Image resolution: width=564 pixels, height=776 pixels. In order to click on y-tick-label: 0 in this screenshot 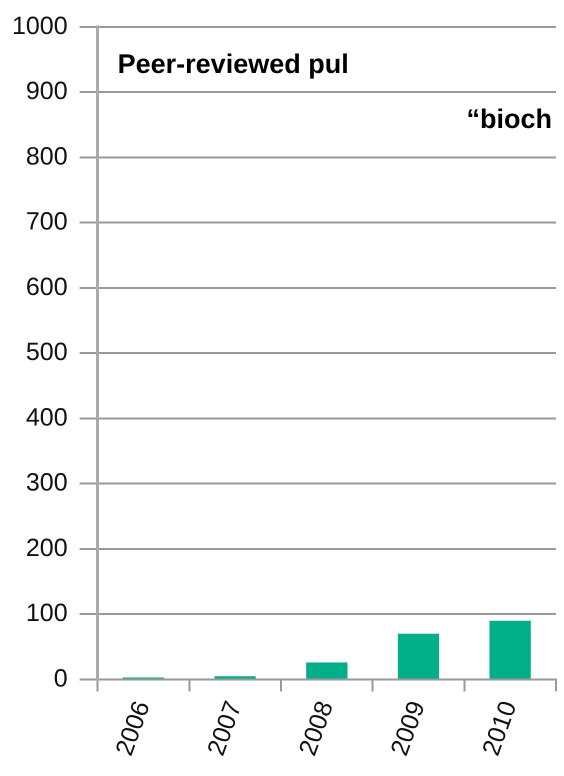, I will do `click(61, 678)`.